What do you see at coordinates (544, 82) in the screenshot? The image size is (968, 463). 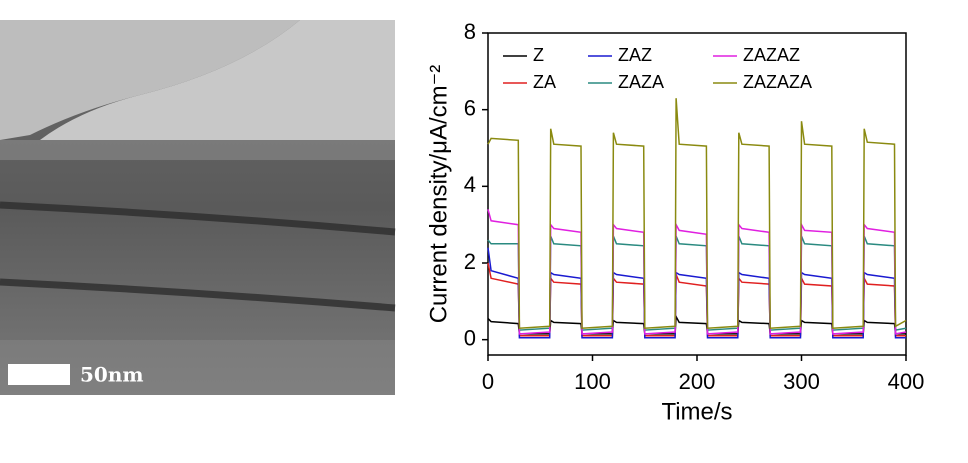 I see `legend-label: ZA` at bounding box center [544, 82].